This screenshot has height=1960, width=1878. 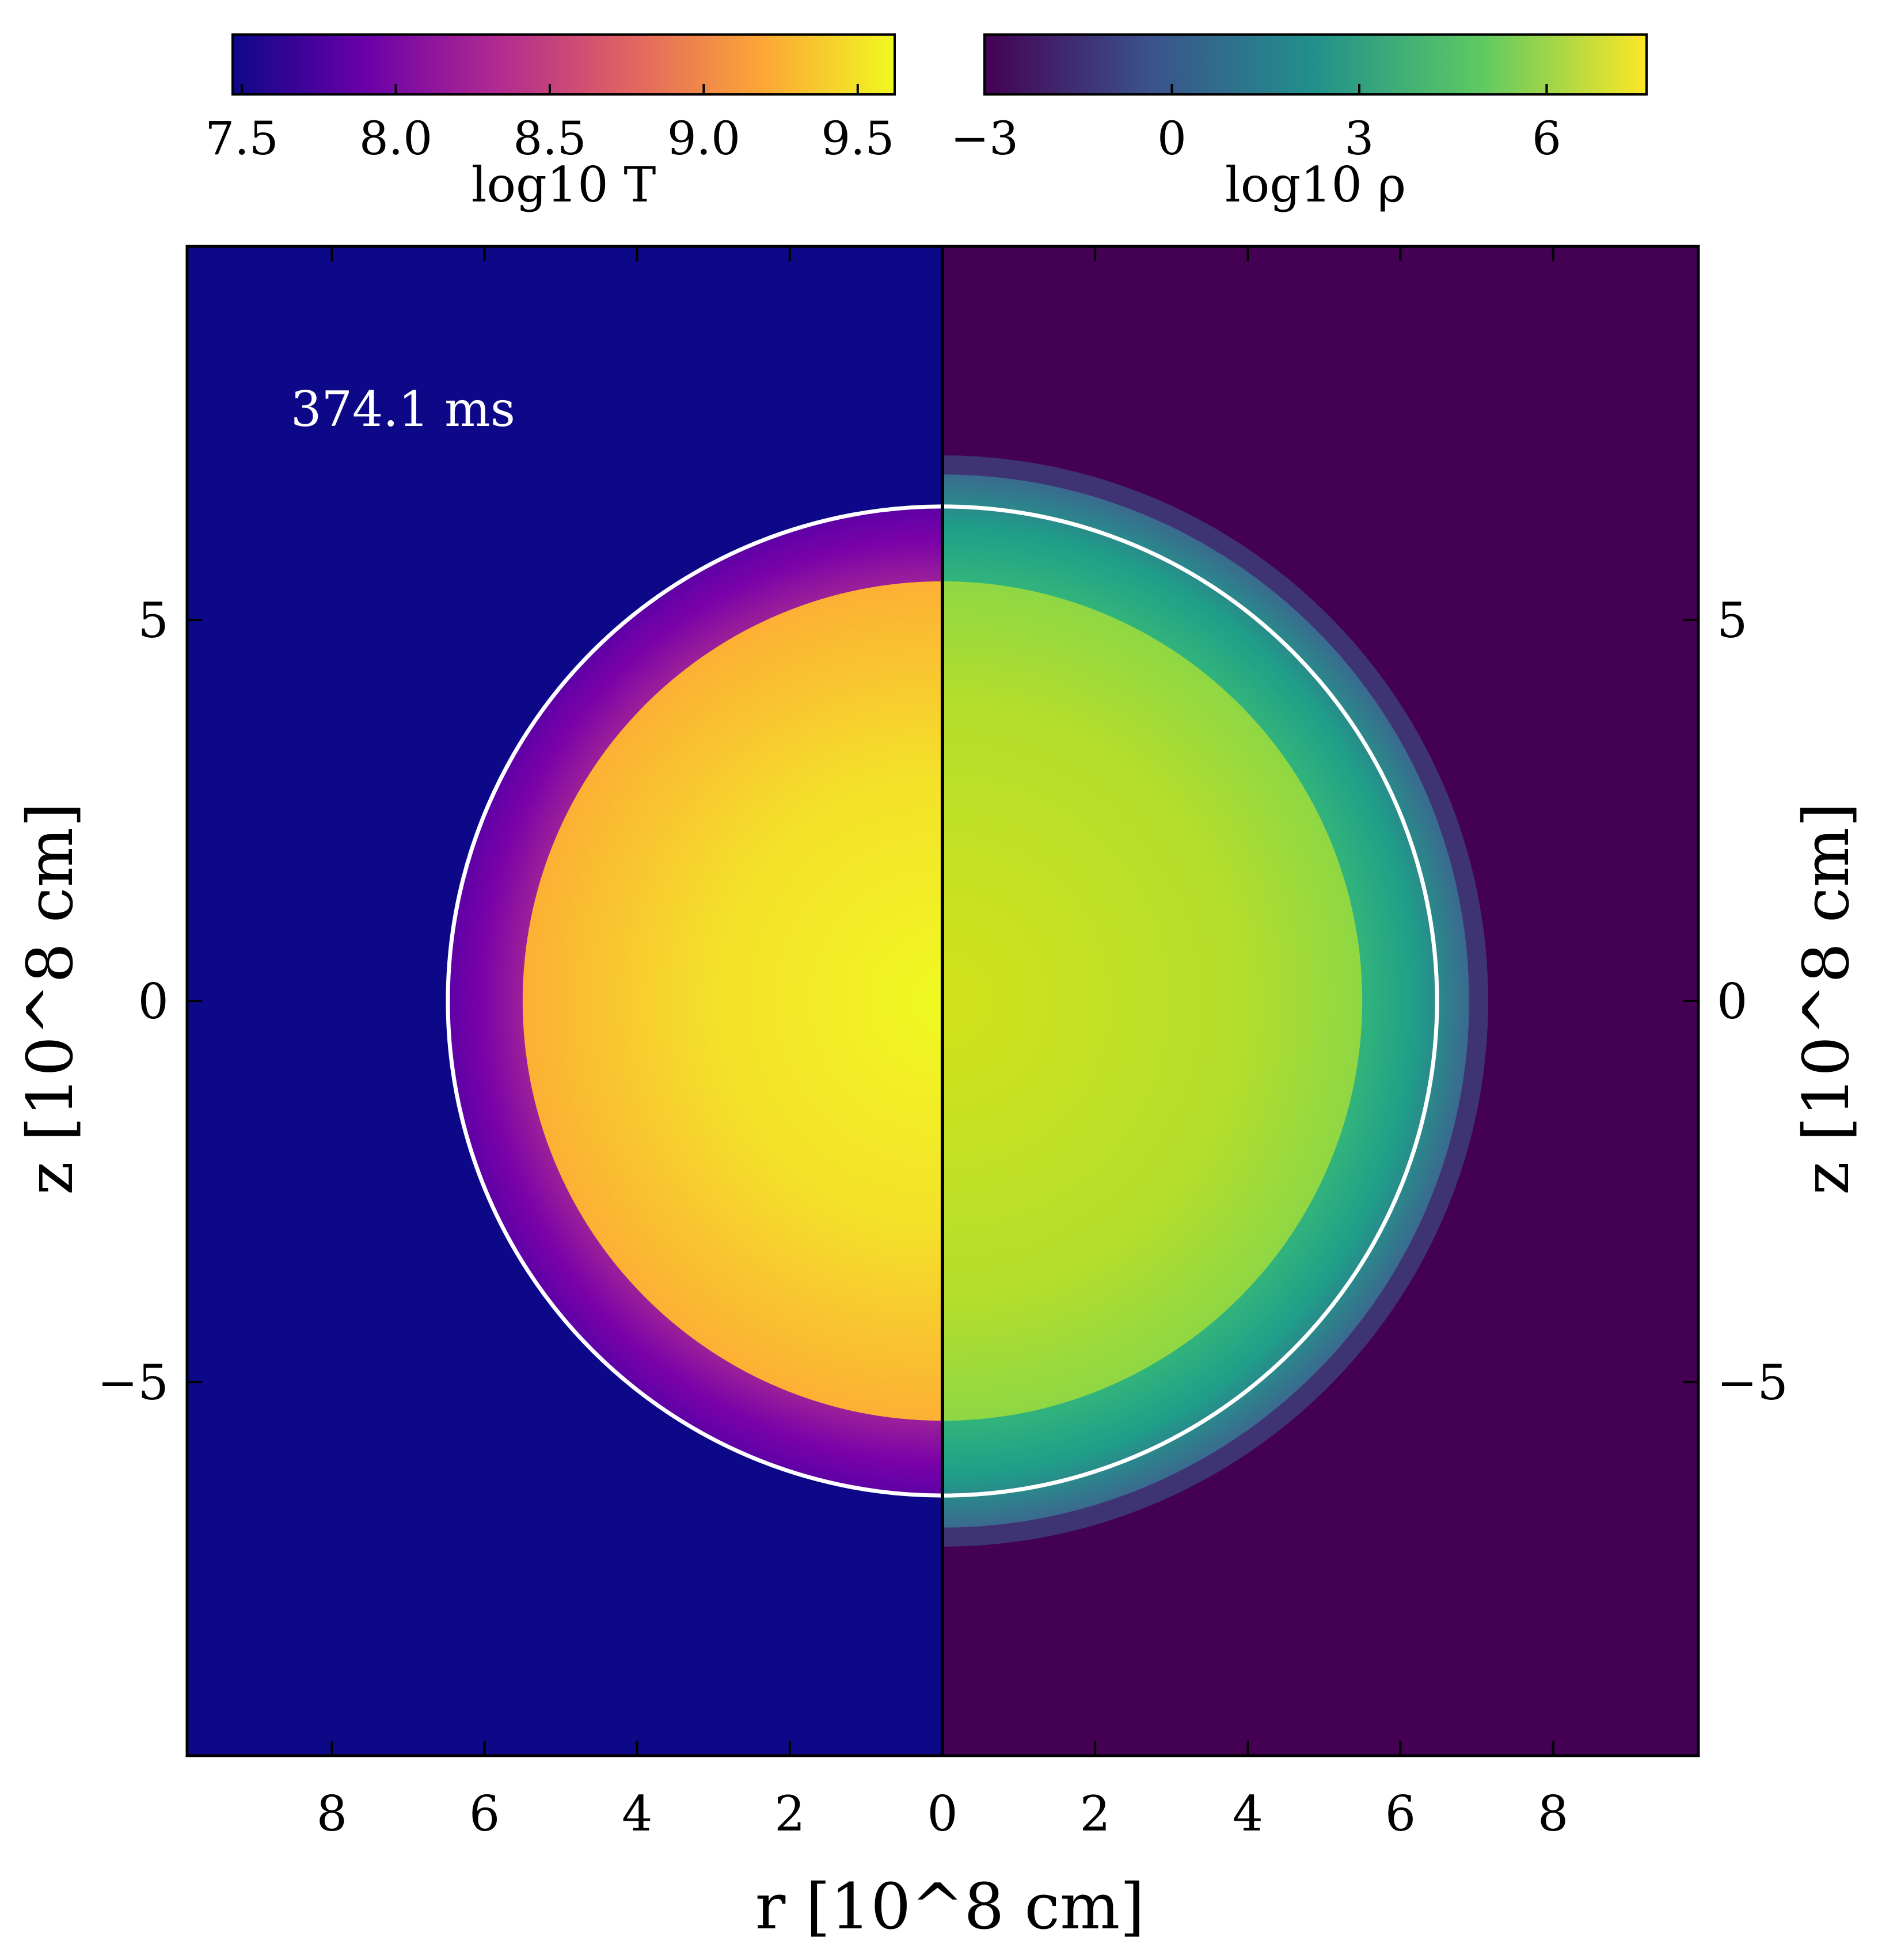 I want to click on colorbar-density-ticks: −3 0 3 6, so click(x=1256, y=125).